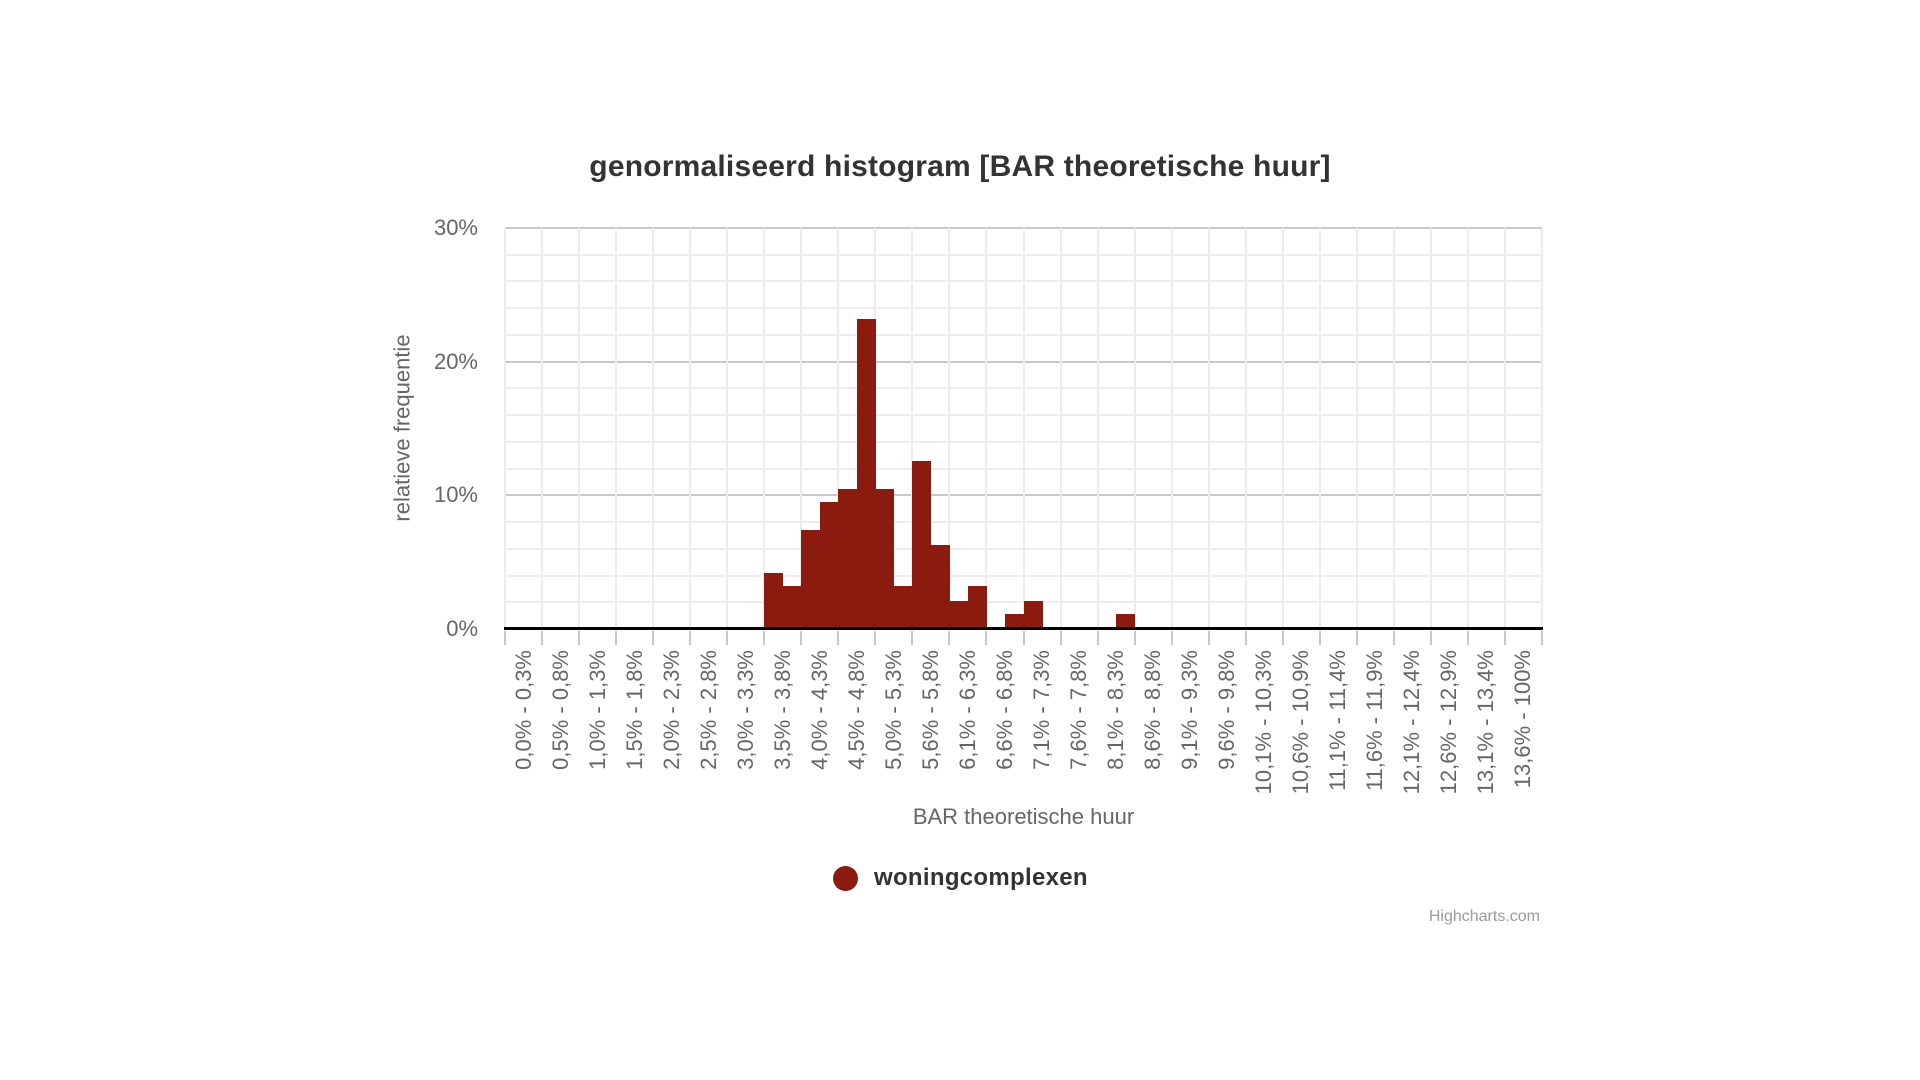 This screenshot has width=1920, height=1080. Describe the element at coordinates (455, 227) in the screenshot. I see `y-axis-label: 30%` at that location.